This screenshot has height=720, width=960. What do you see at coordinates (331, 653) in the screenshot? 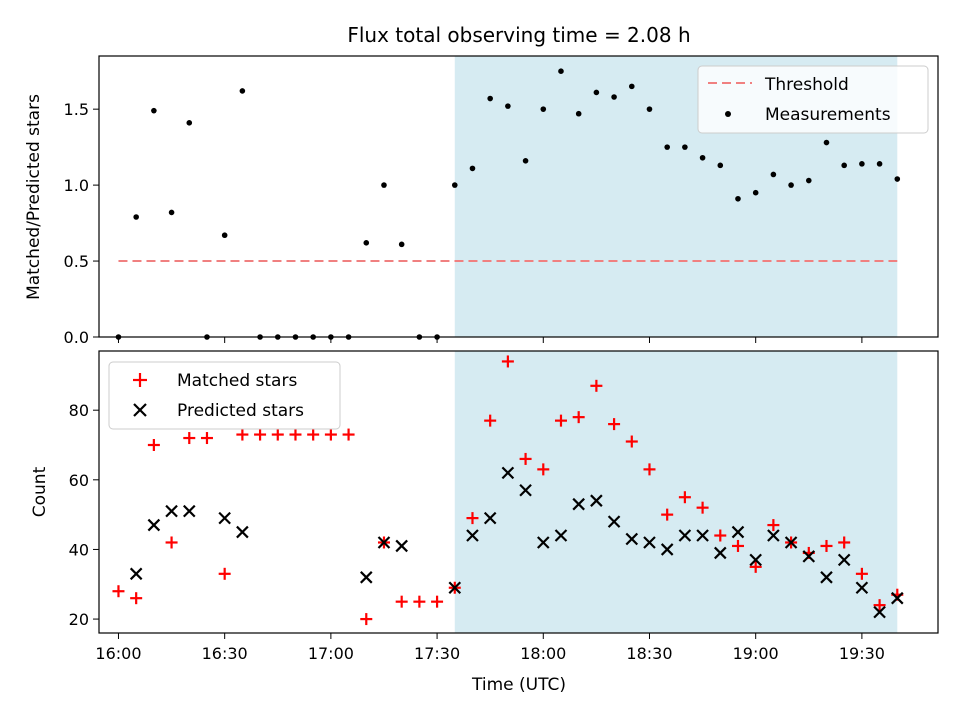
I see `x-tick-label: 17:00` at bounding box center [331, 653].